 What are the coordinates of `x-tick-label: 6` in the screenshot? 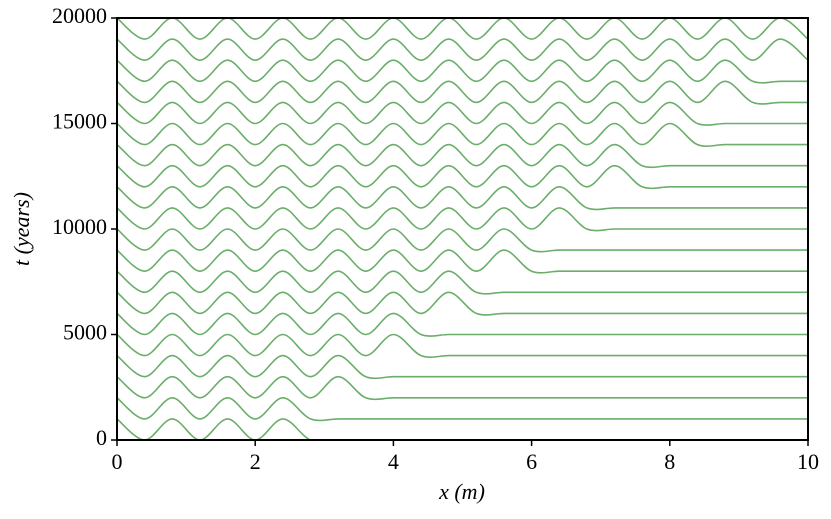 It's located at (531, 461).